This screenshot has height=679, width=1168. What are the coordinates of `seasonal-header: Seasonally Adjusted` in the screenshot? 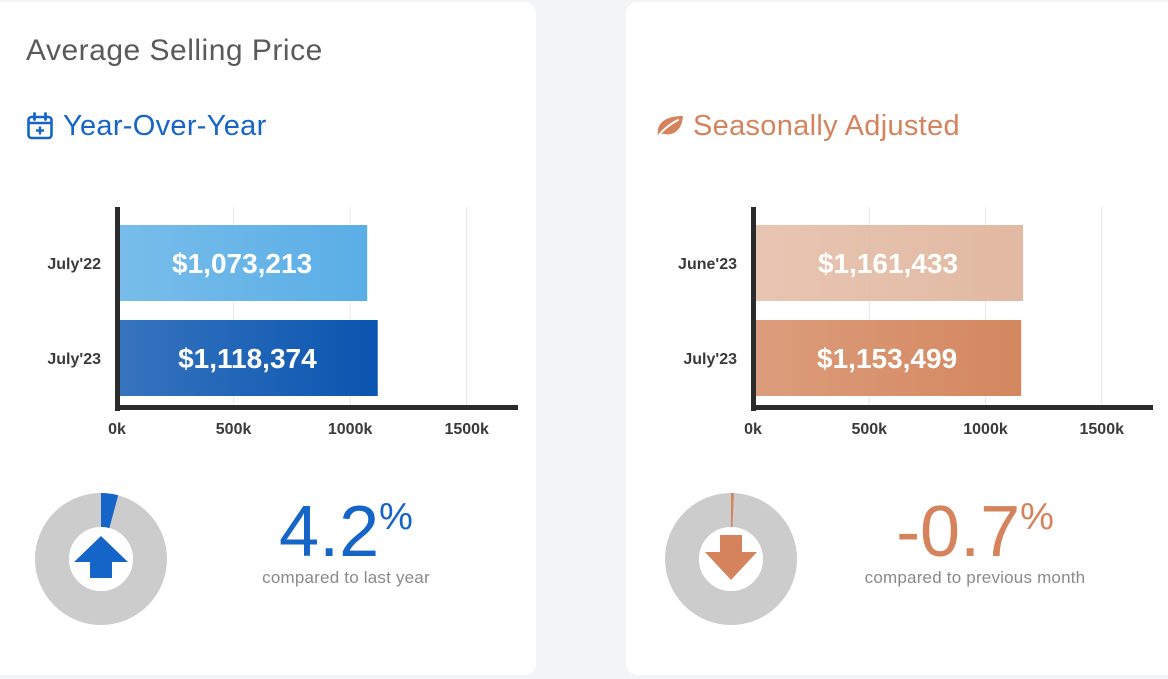 It's located at (807, 126).